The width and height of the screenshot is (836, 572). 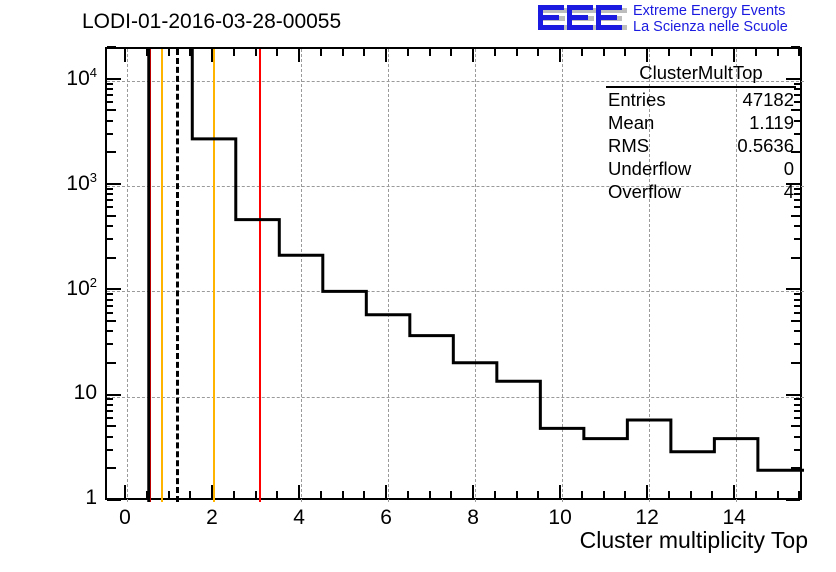 What do you see at coordinates (212, 21) in the screenshot?
I see `page-title: LODI-01-2016-03-28-00055` at bounding box center [212, 21].